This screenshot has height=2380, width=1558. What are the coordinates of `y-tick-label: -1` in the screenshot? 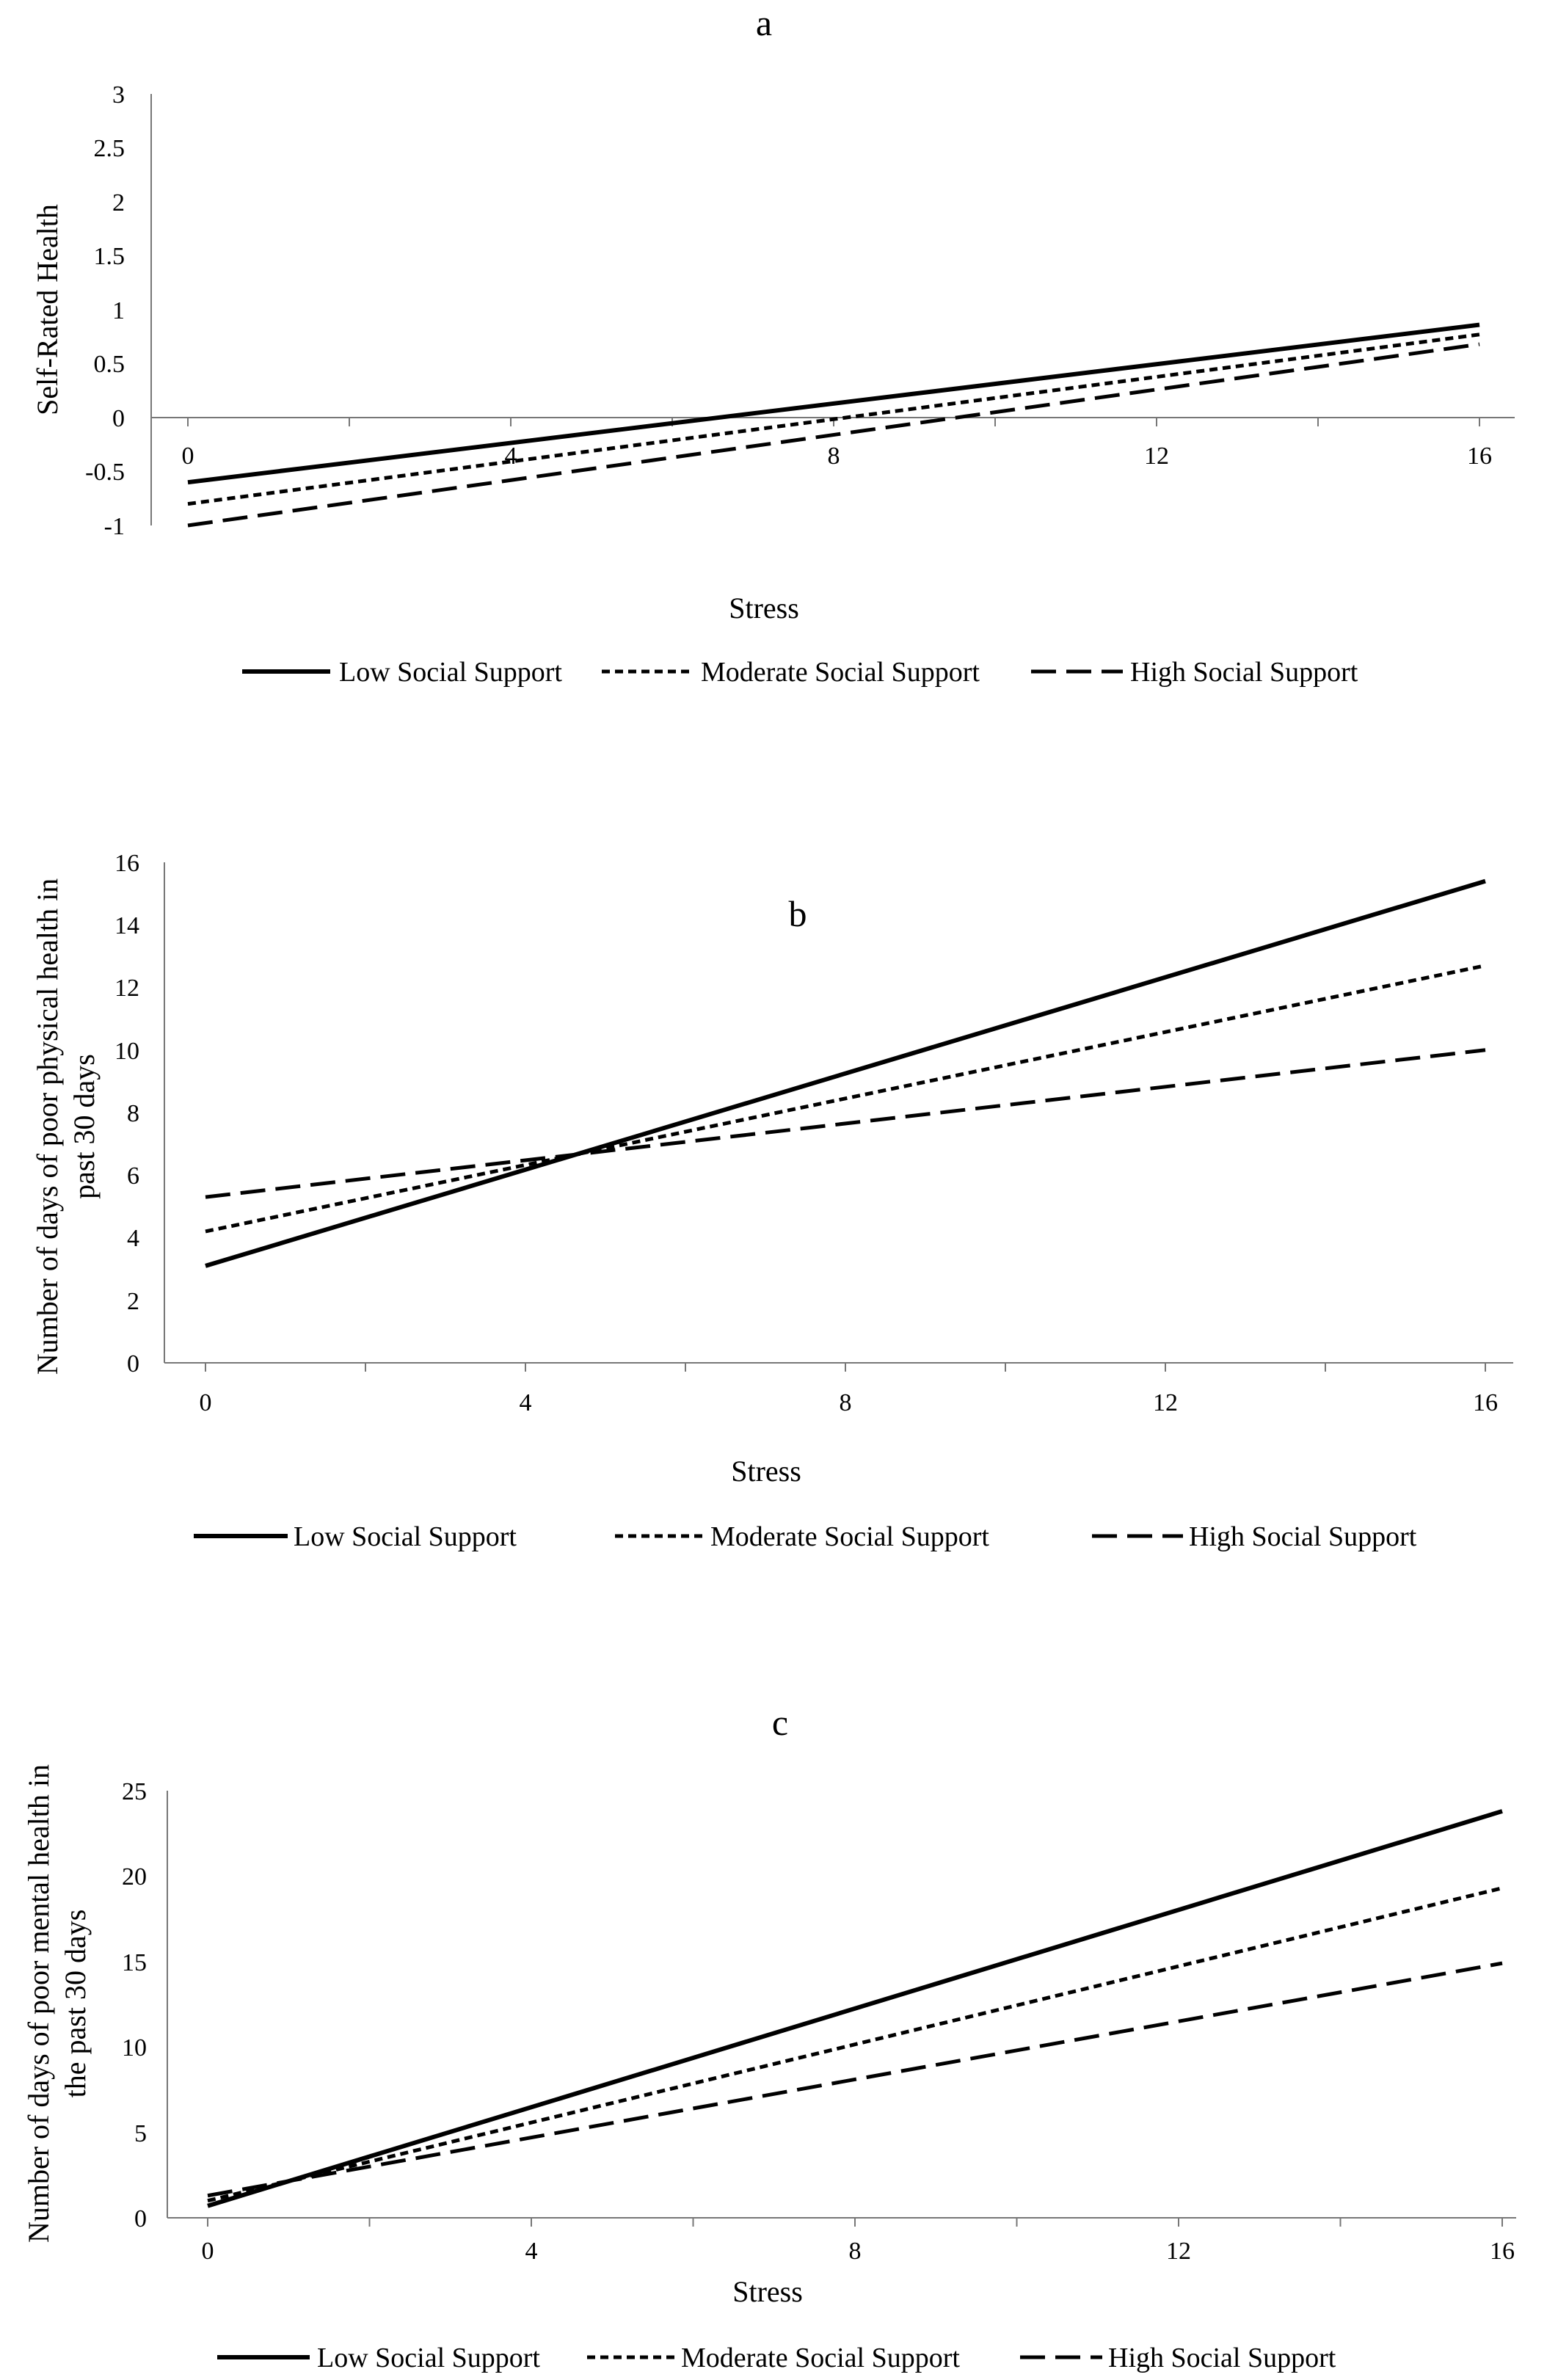 It's located at (115, 526).